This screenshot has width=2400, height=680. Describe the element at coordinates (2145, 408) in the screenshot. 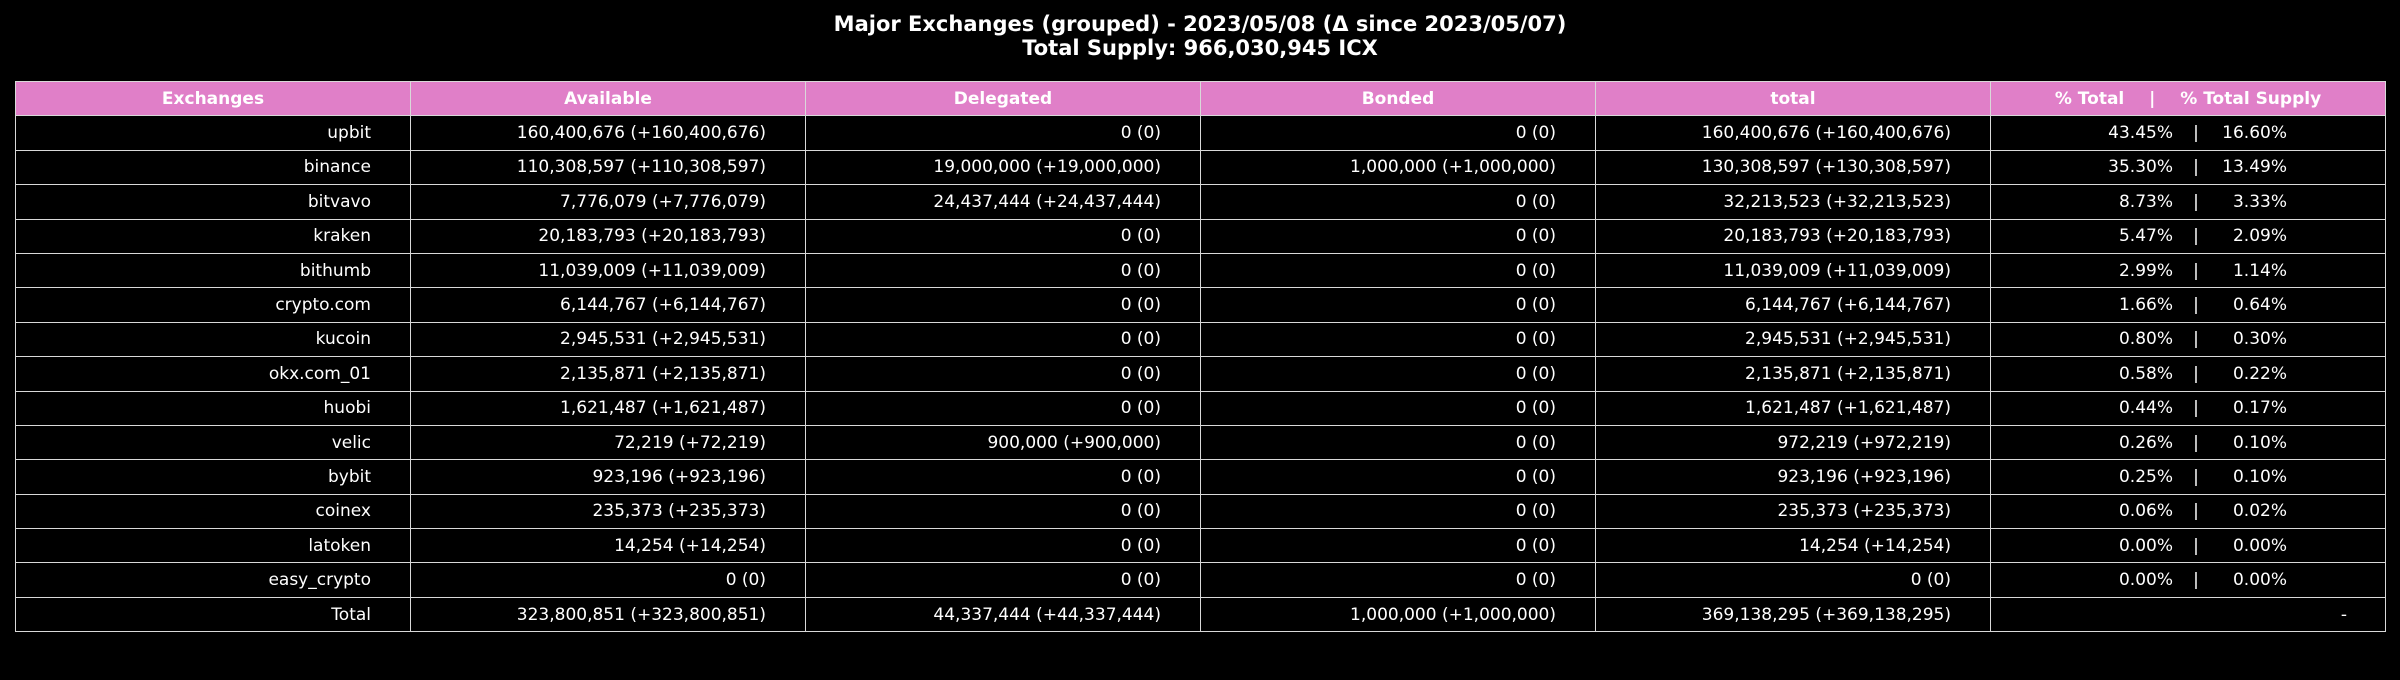

I see `cell-pct-total: 0.44%` at that location.